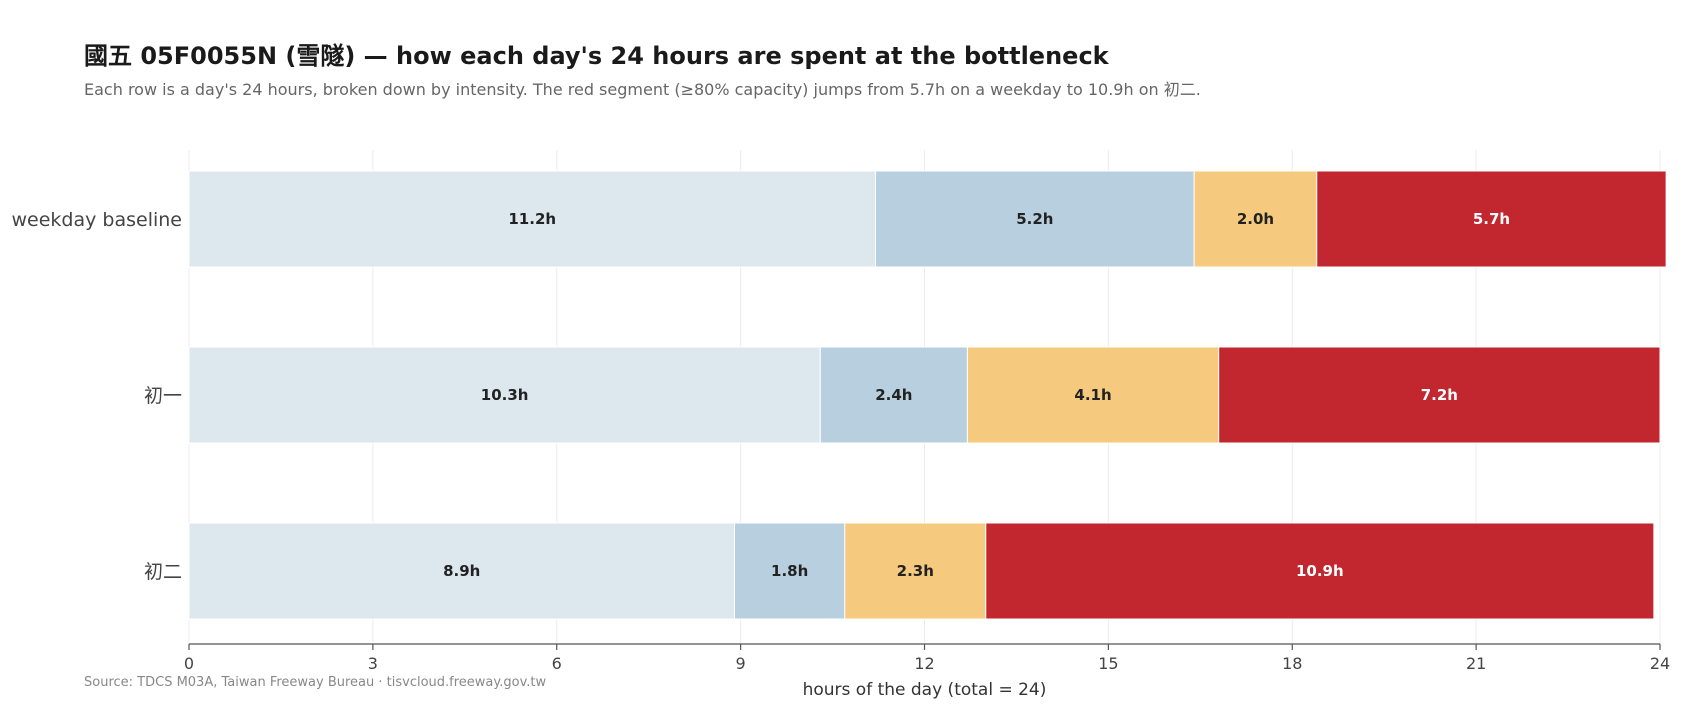 This screenshot has width=1690, height=728. I want to click on segment-value-label: 10.3h, so click(505, 395).